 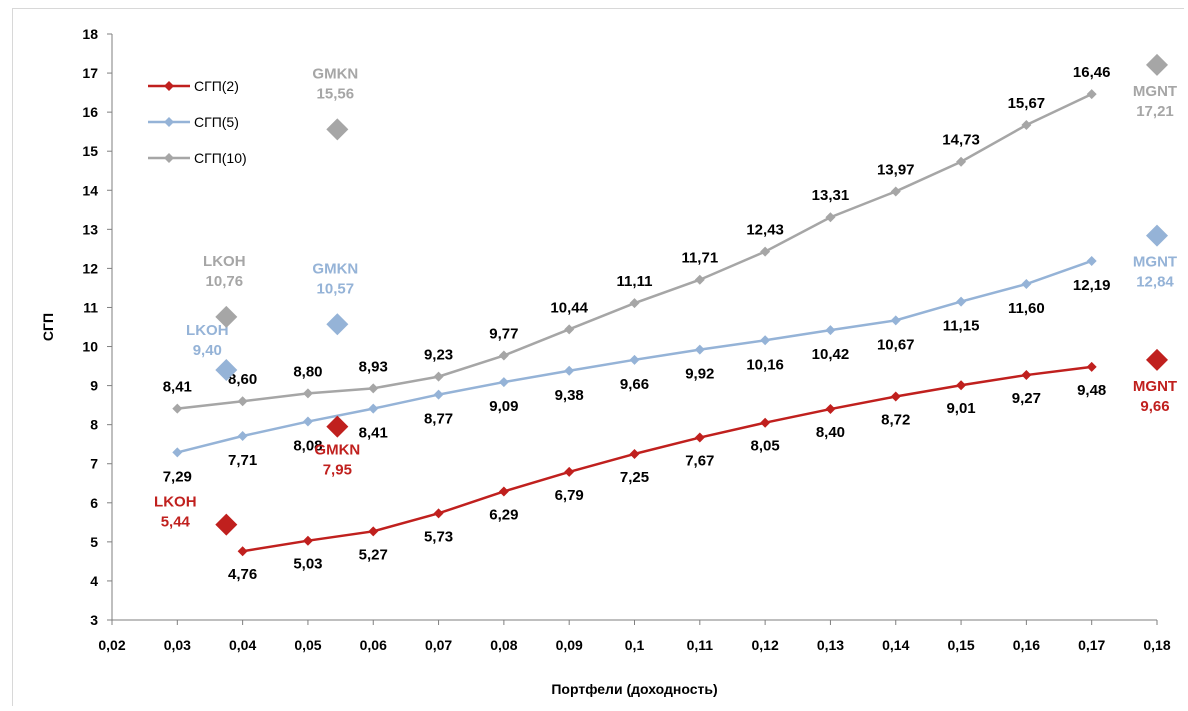 I want to click on x-tick-label: 0,02, so click(x=111, y=645).